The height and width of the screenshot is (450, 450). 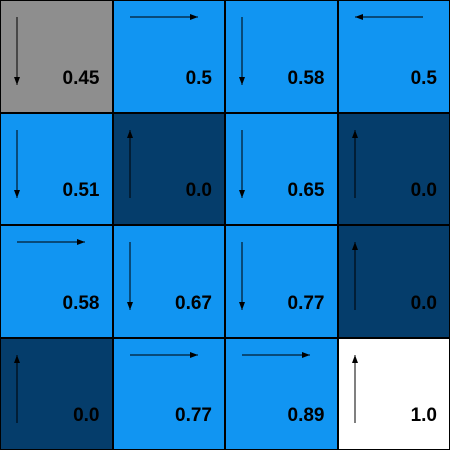 I want to click on grid-cell-r1-c0: 0.51, so click(x=56, y=168).